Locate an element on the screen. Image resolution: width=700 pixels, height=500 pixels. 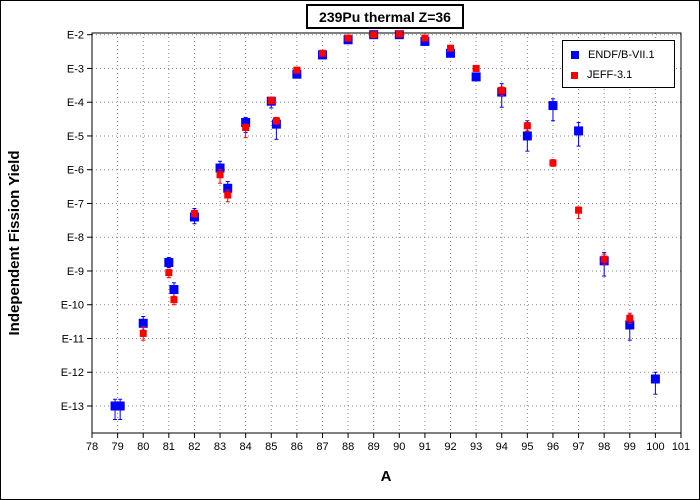
x-tick-label: 96 is located at coordinates (553, 447).